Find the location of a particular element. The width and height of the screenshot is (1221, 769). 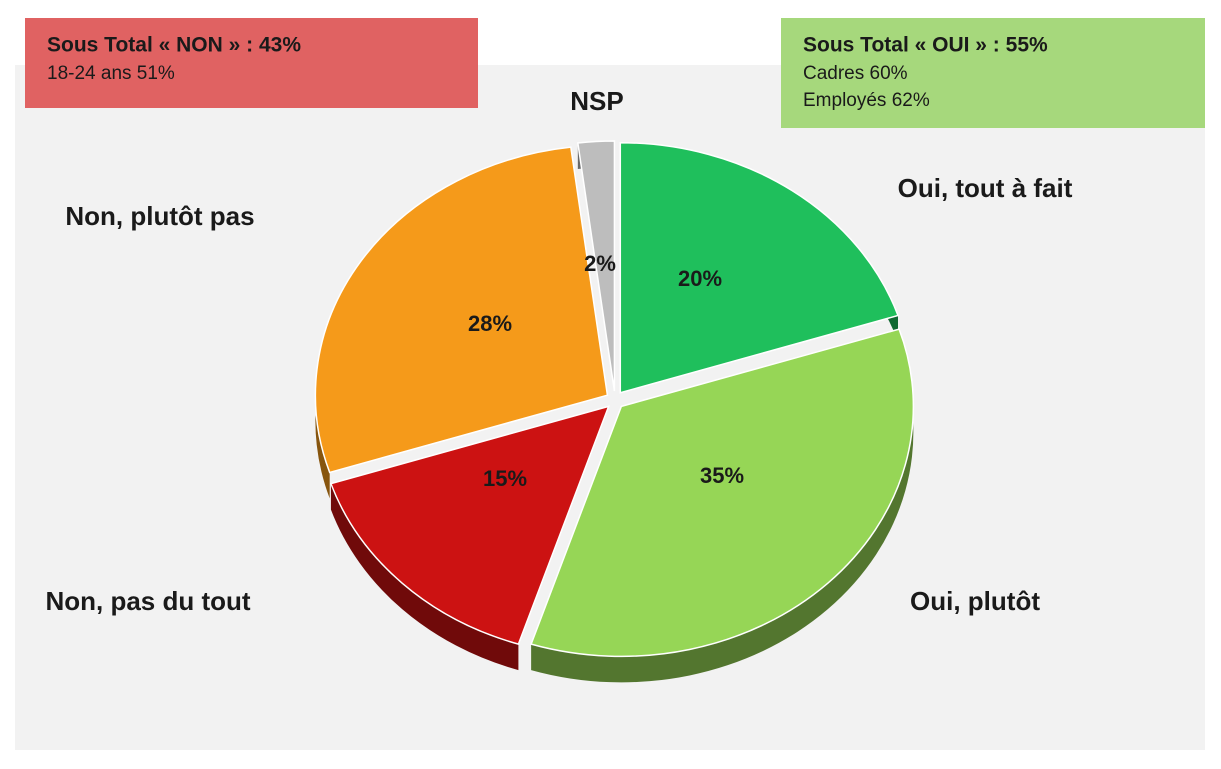

slice-category-label: Oui, plutôt is located at coordinates (975, 601).